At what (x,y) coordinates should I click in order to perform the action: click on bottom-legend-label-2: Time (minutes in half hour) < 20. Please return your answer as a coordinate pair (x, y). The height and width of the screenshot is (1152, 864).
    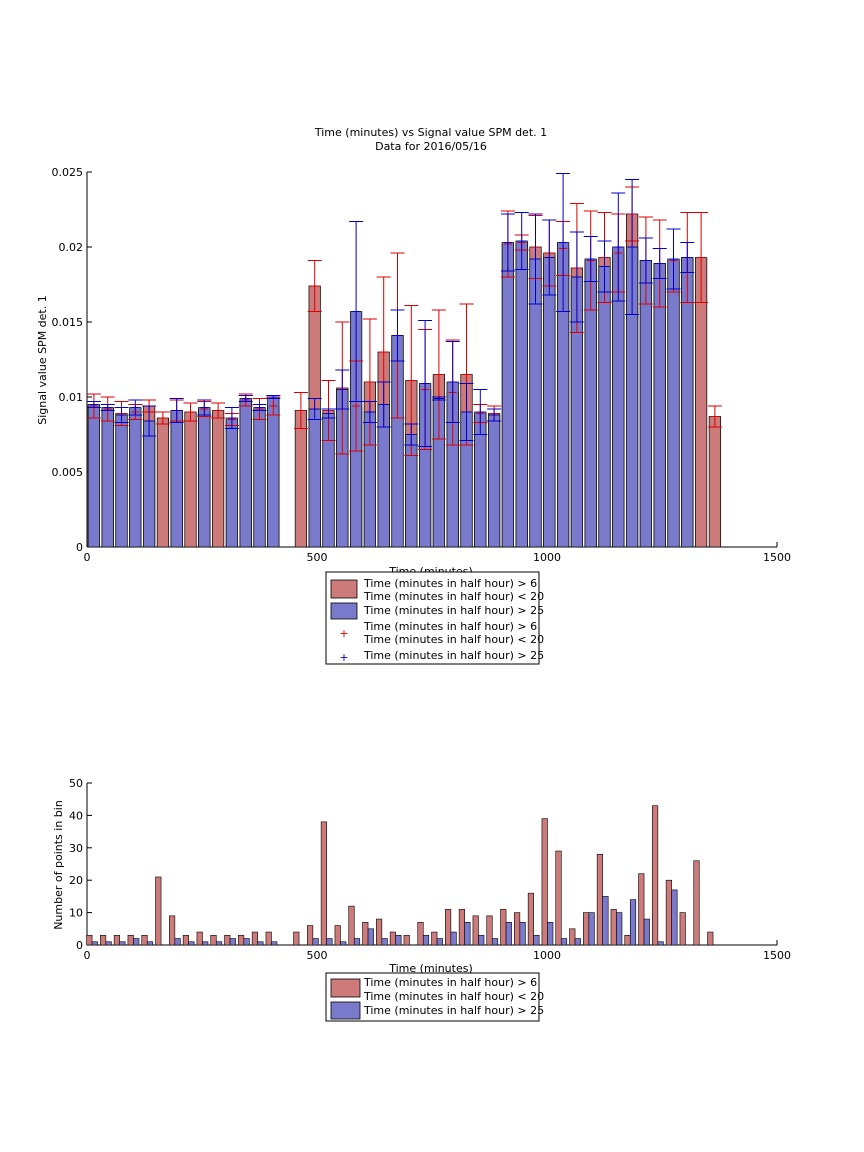
    Looking at the image, I should click on (453, 996).